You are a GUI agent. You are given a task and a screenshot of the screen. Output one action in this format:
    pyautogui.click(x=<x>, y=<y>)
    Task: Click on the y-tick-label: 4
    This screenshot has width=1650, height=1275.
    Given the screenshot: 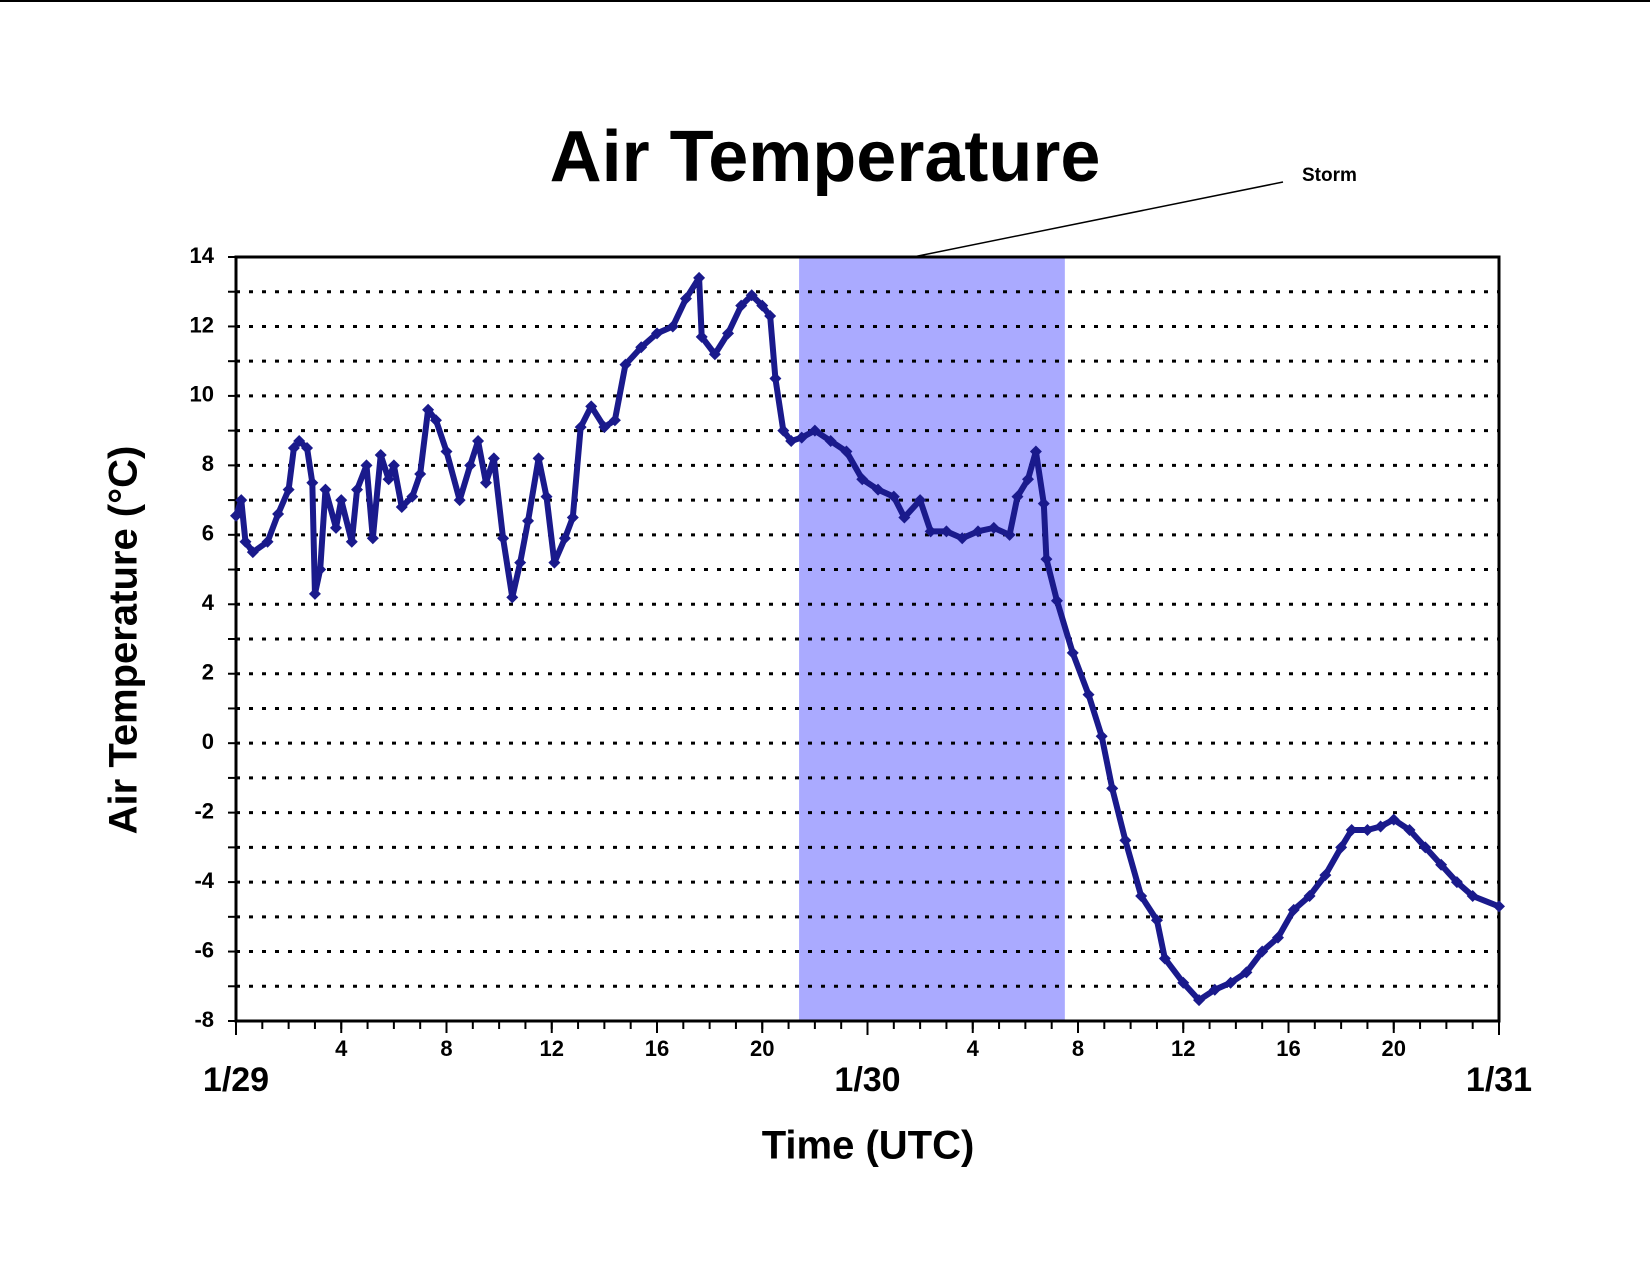 What is the action you would take?
    pyautogui.click(x=208, y=602)
    